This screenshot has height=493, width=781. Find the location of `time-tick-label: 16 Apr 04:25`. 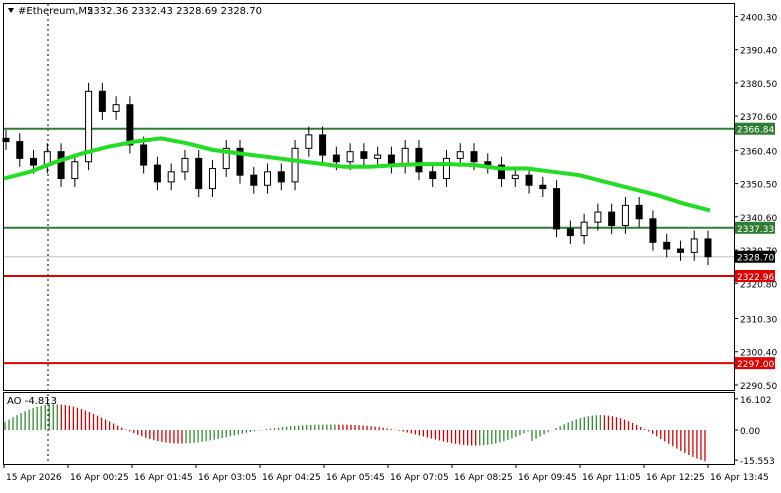

time-tick-label: 16 Apr 04:25 is located at coordinates (291, 478).